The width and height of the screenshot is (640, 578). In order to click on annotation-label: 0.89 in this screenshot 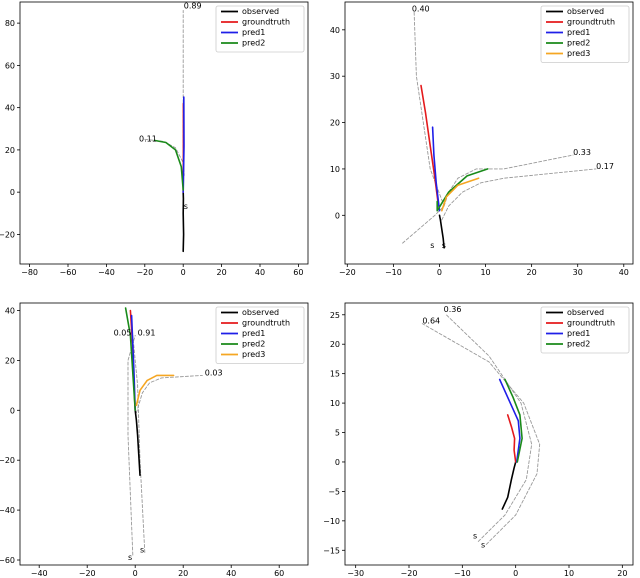, I will do `click(193, 5)`.